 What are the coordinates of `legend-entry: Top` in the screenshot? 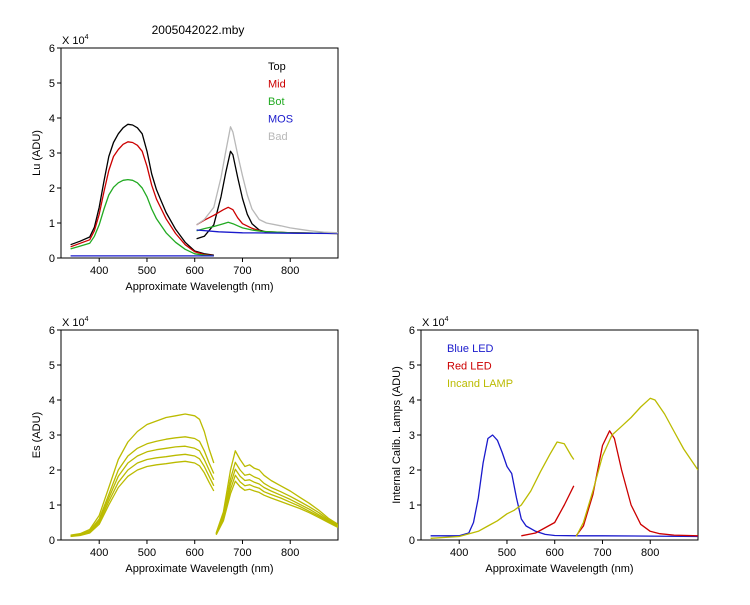 It's located at (277, 67).